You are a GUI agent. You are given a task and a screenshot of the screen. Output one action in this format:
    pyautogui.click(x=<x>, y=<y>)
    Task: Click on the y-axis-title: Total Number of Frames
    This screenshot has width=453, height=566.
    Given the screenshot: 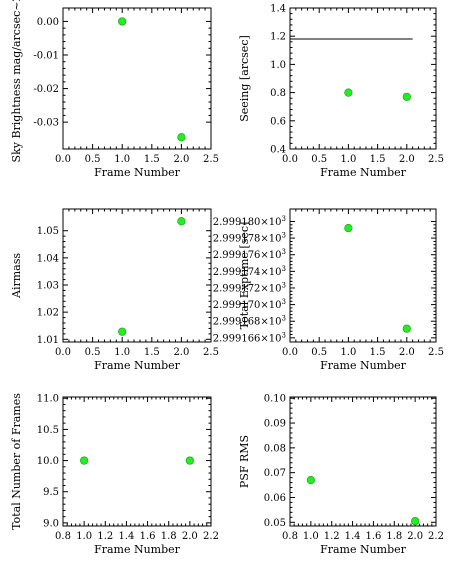 What is the action you would take?
    pyautogui.click(x=16, y=461)
    